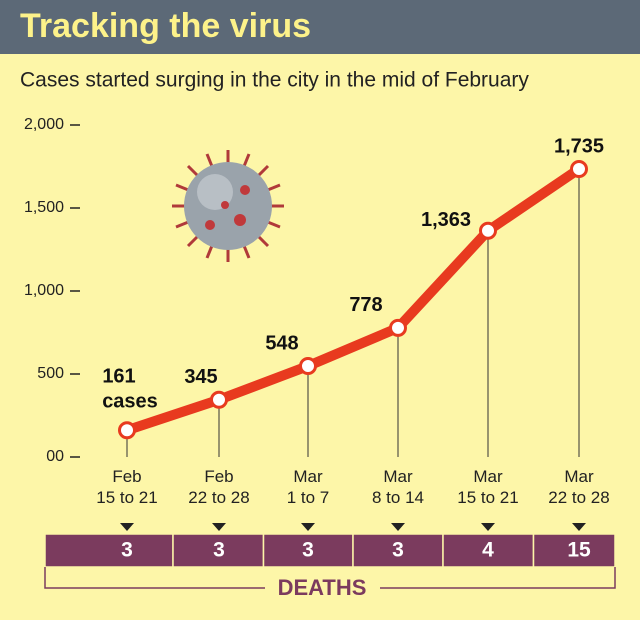  I want to click on value-label: 345, so click(200, 377).